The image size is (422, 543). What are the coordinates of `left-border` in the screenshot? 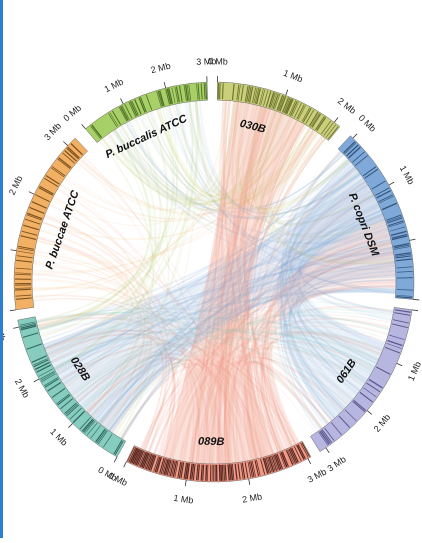 It's located at (1, 269).